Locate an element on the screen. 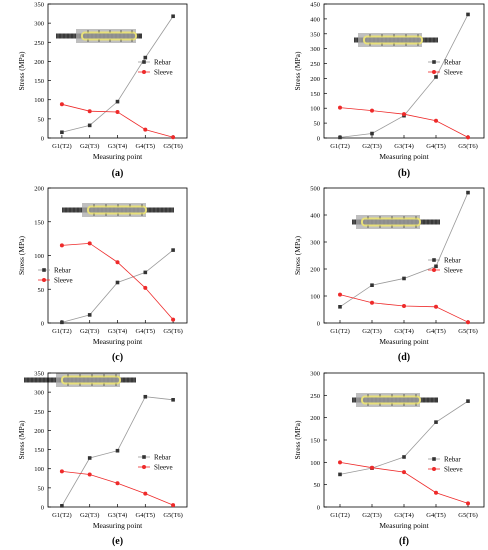 This screenshot has height=550, width=488. panel-caption: (a) is located at coordinates (118, 173).